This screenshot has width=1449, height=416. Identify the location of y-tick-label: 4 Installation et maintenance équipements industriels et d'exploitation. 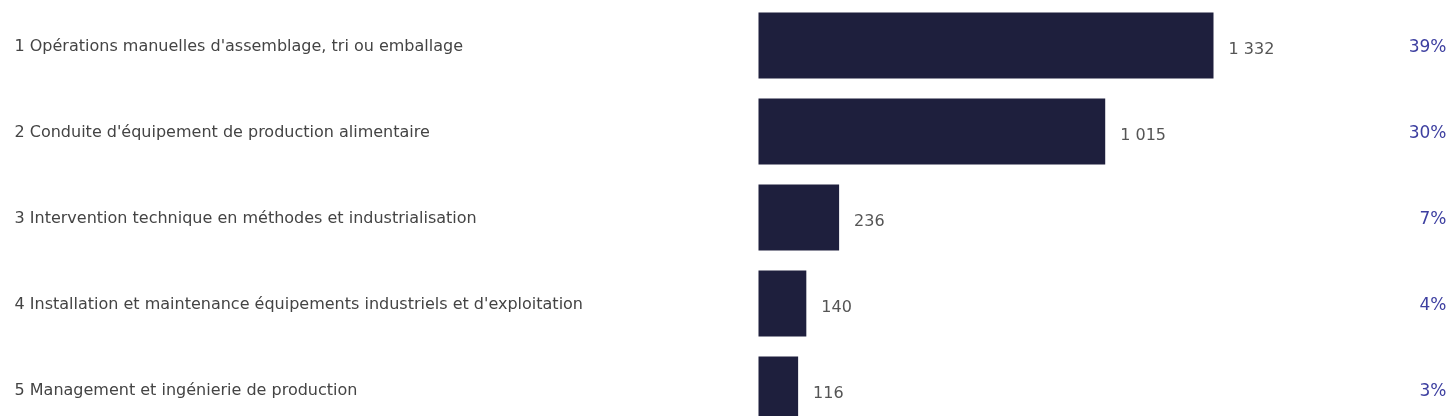
(299, 303).